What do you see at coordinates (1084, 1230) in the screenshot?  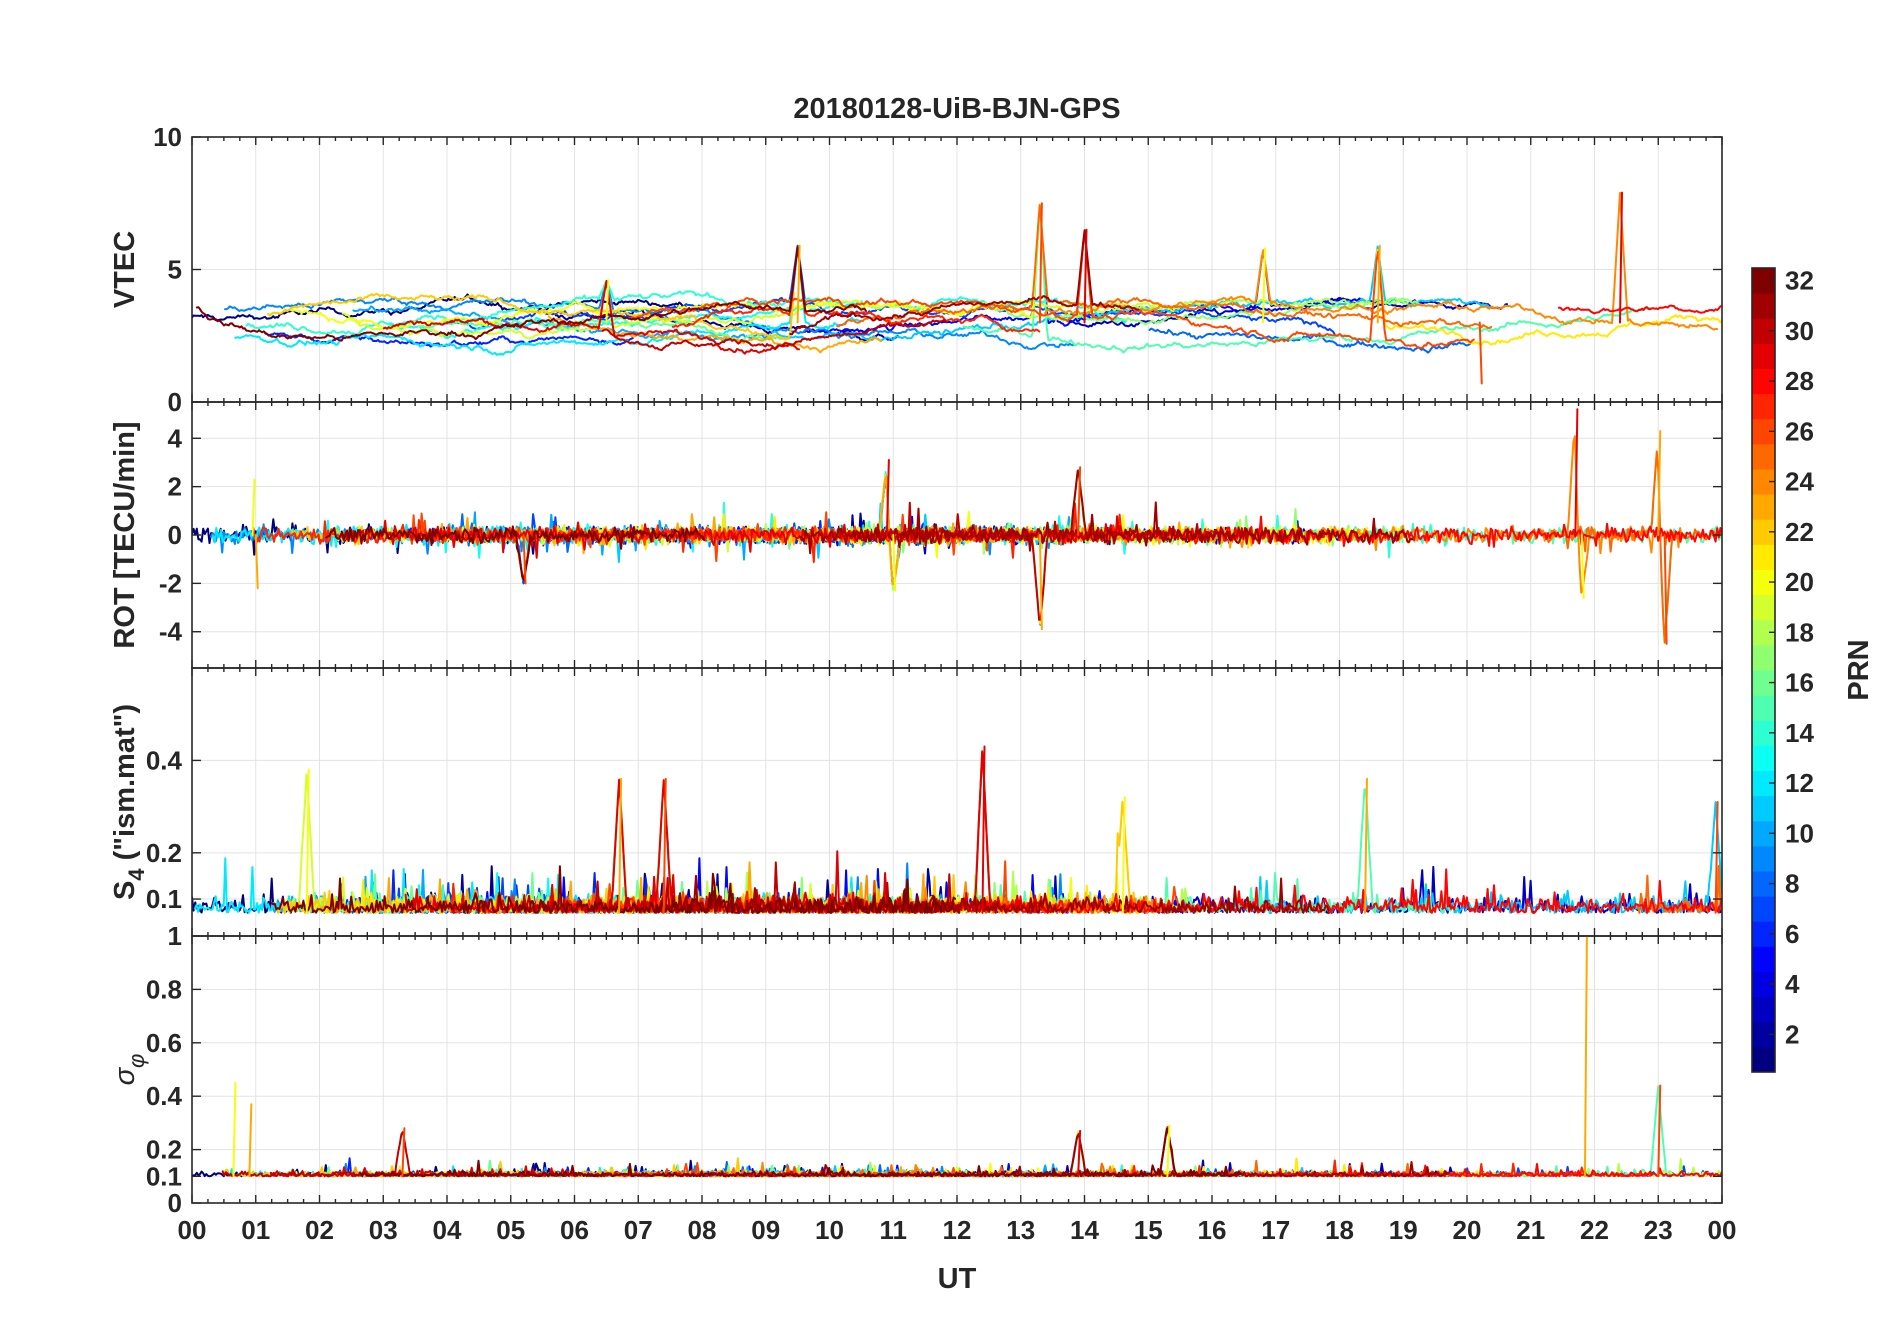 I see `x-tick-label: 14` at bounding box center [1084, 1230].